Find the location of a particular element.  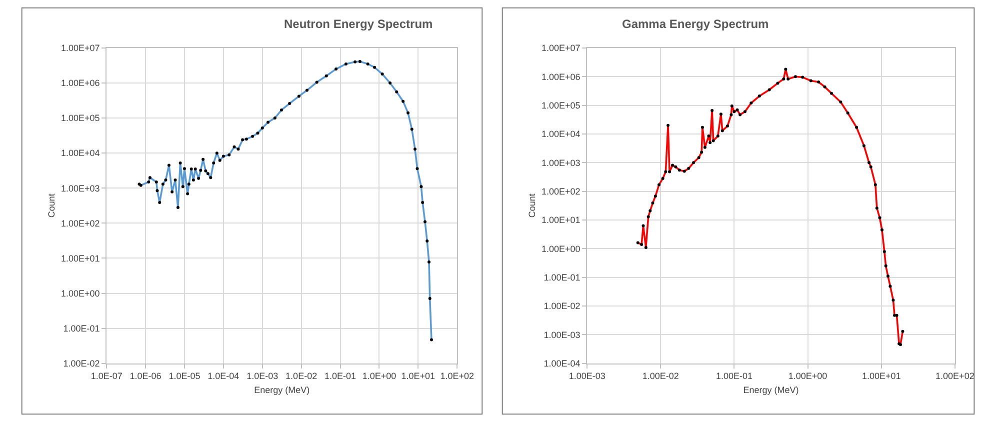

x-tick-label: 1.0E-03 is located at coordinates (262, 376).